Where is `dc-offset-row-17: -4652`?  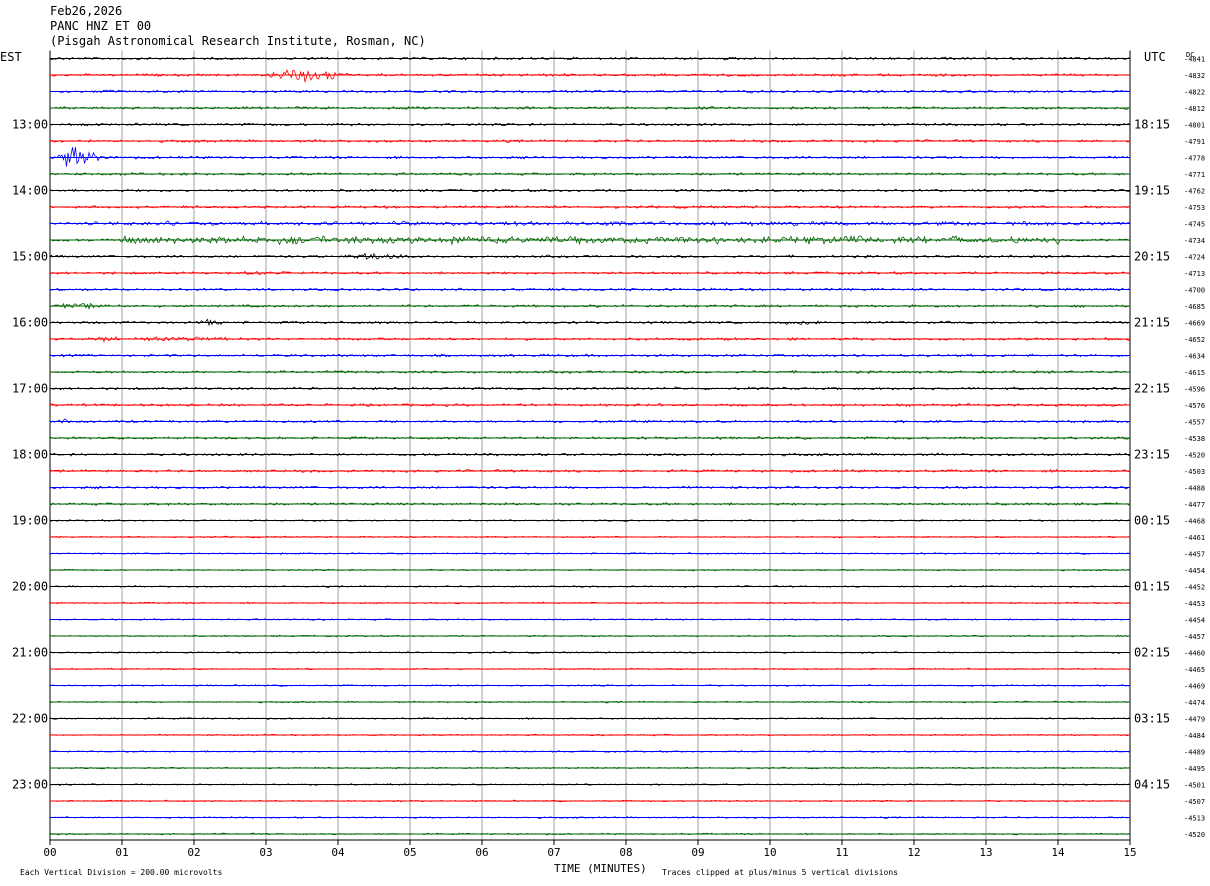
dc-offset-row-17: -4652 is located at coordinates (1194, 340).